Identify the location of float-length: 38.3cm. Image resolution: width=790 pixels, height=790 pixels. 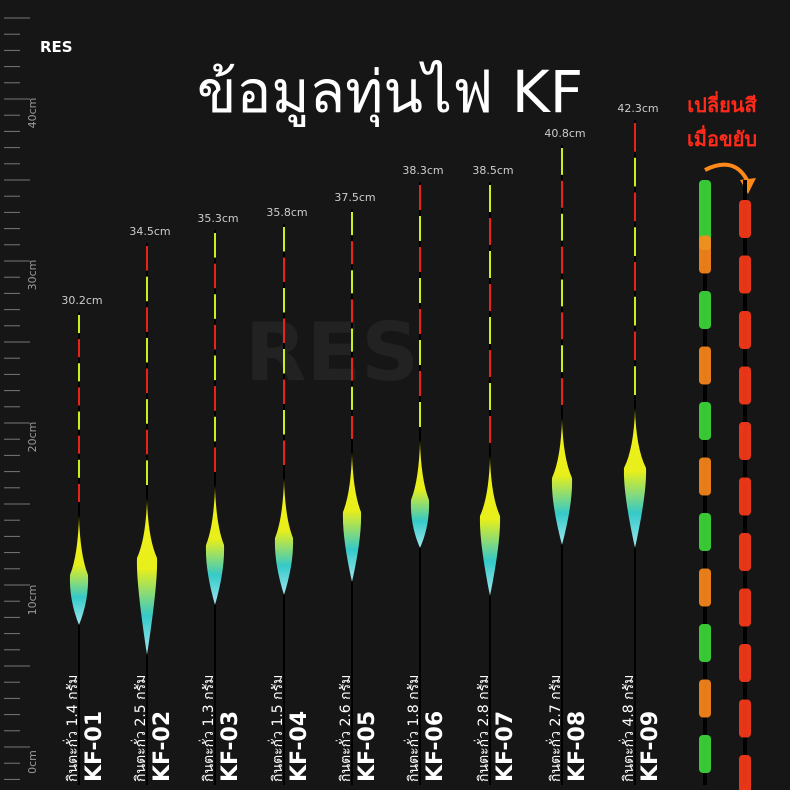
(422, 170).